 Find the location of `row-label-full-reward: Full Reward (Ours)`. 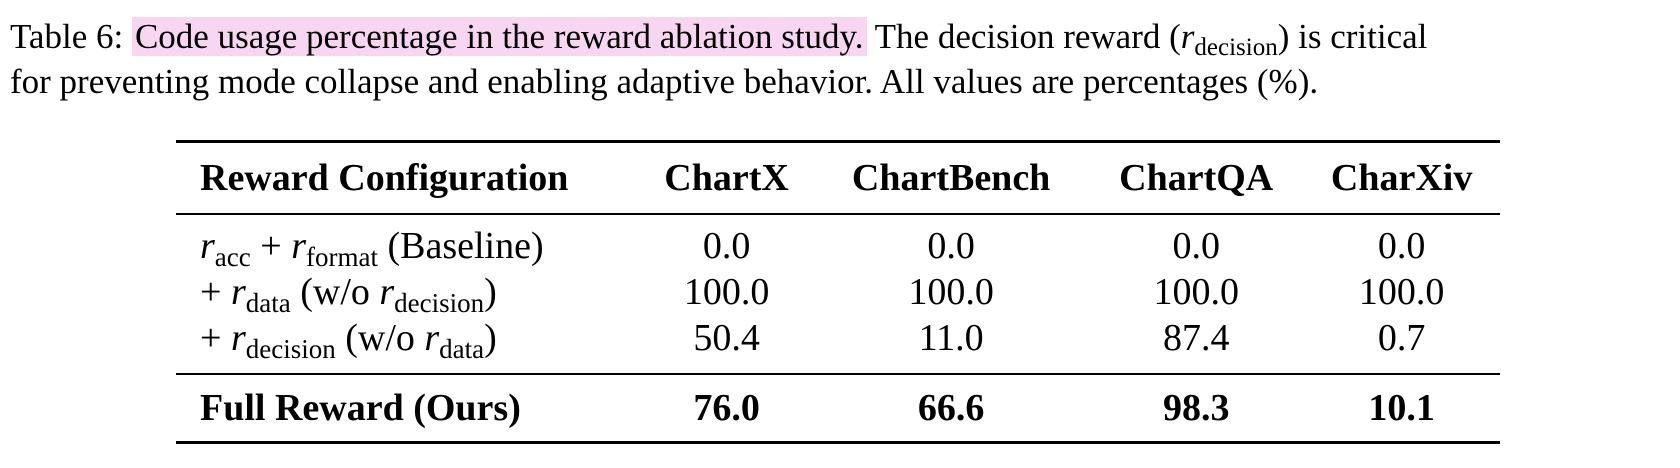

row-label-full-reward: Full Reward (Ours) is located at coordinates (360, 408).